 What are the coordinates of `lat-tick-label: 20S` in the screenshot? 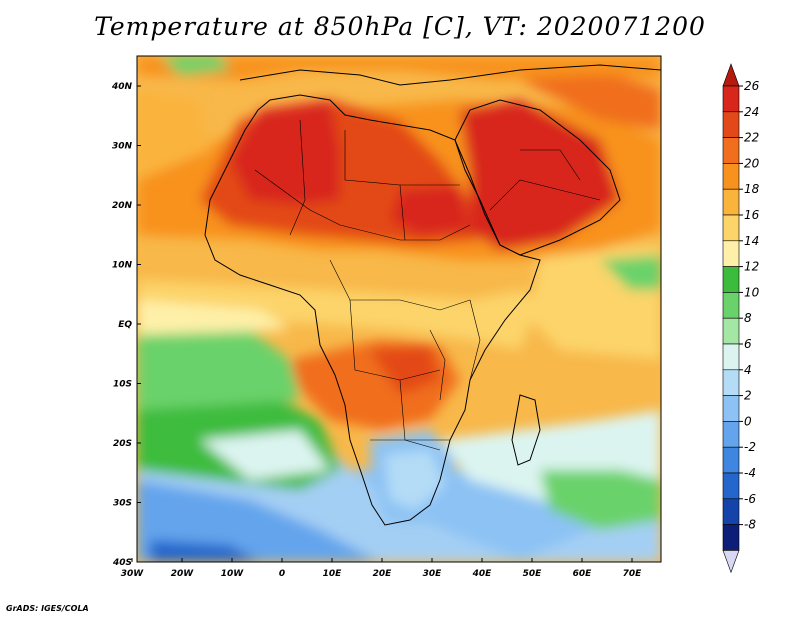 It's located at (122, 444).